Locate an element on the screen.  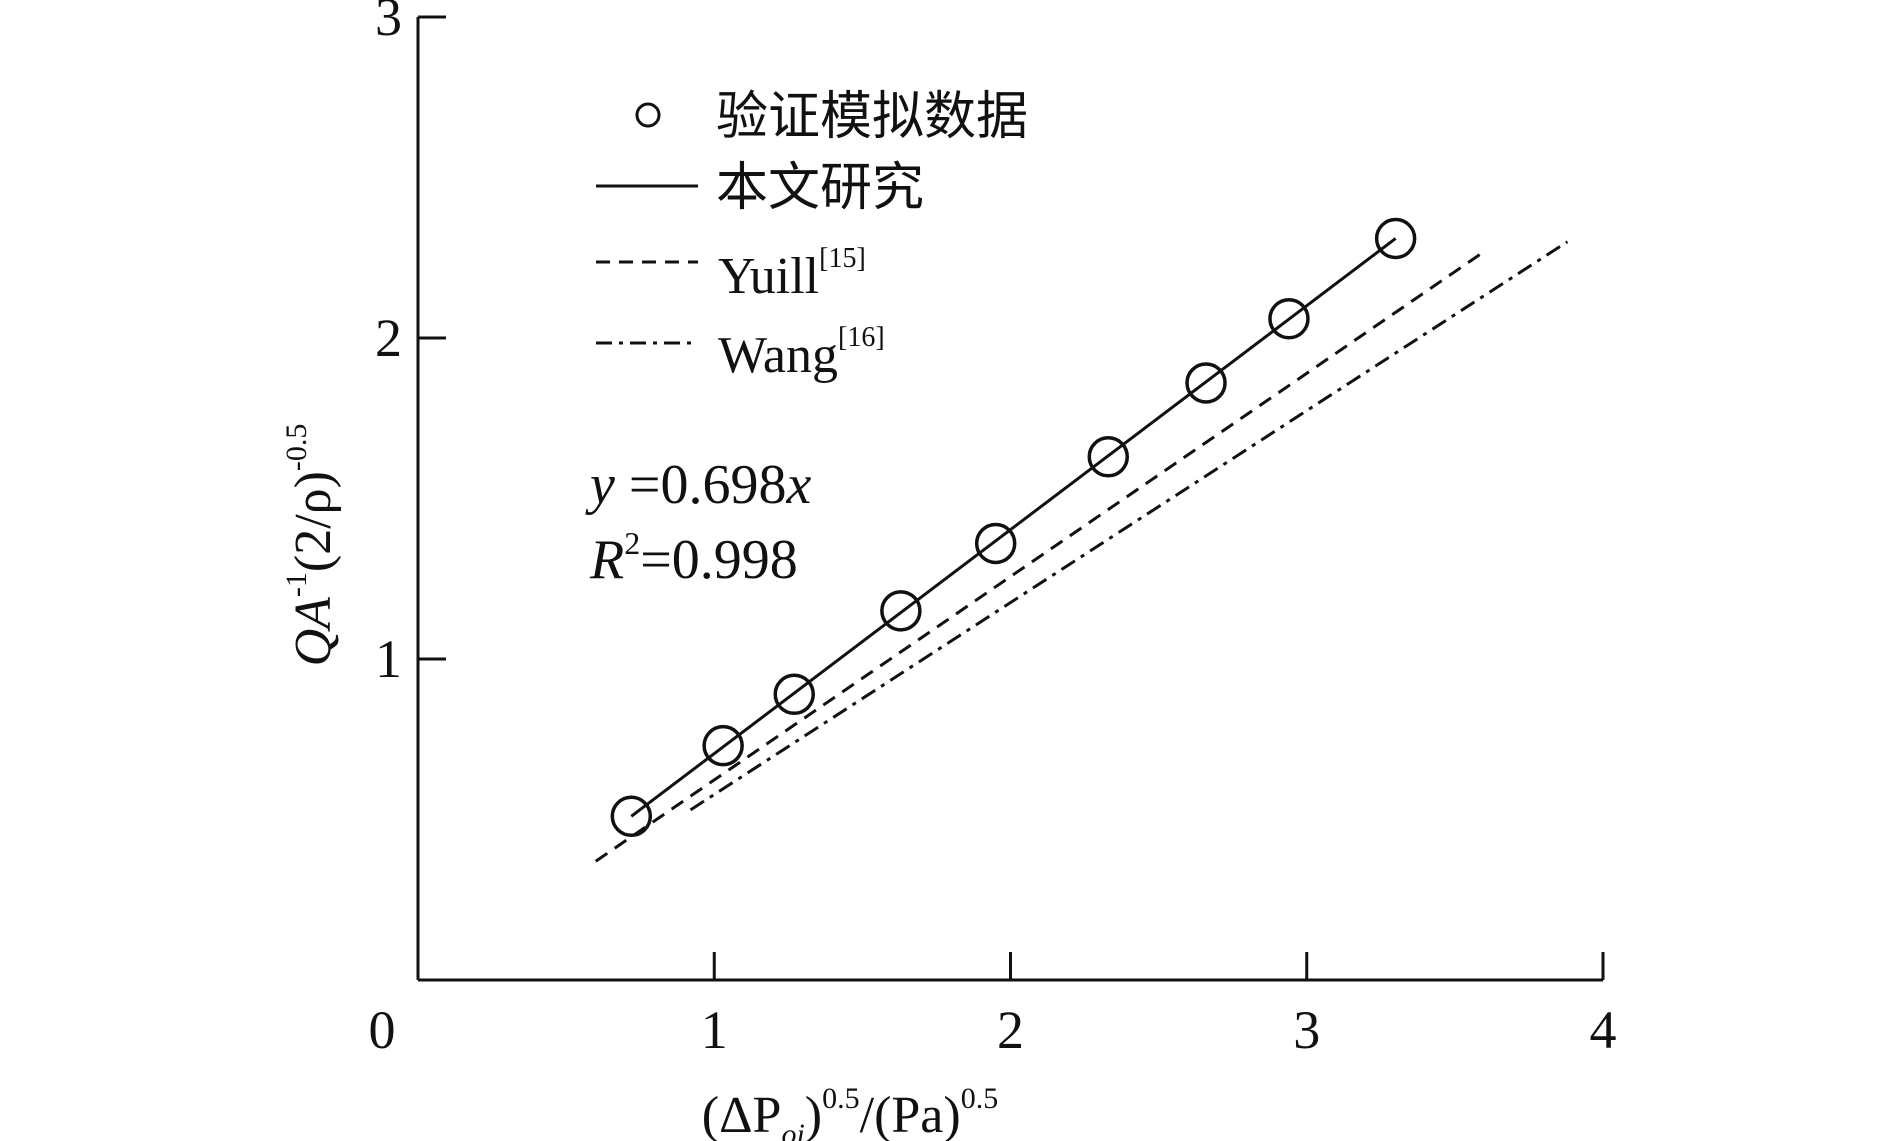
x-tick-label: 1 is located at coordinates (714, 1030).